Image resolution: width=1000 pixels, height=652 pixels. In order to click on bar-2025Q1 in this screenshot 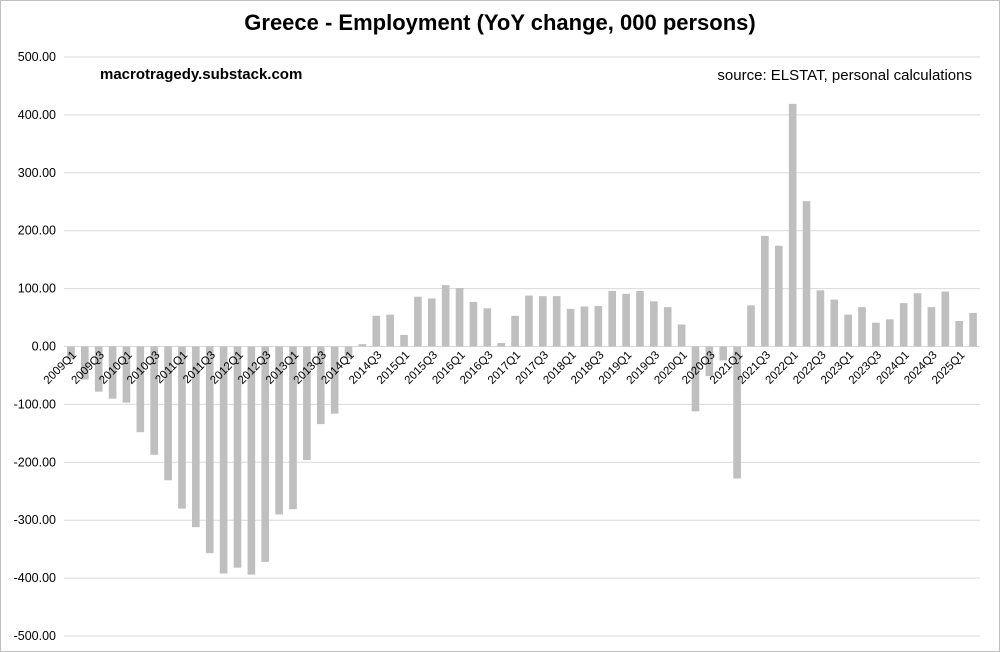, I will do `click(959, 334)`.